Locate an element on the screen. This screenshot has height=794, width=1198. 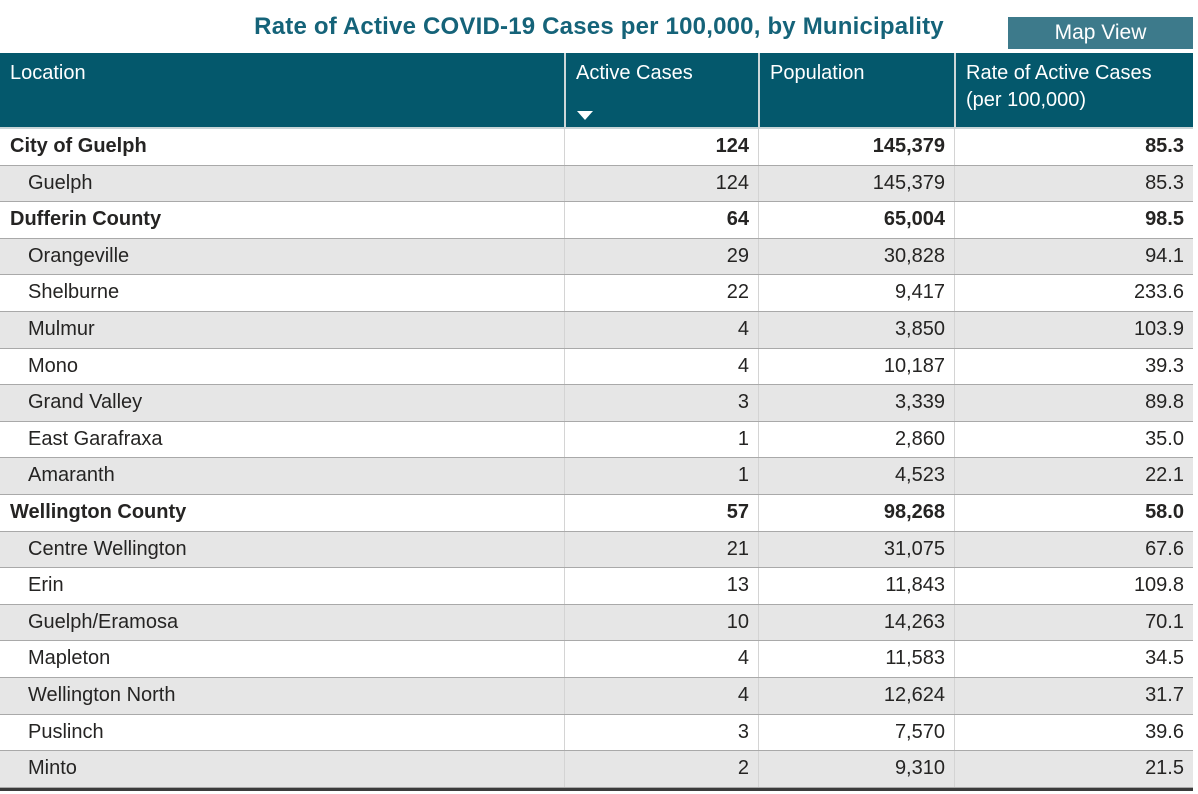
table-row: East Garafraxa 1 2,860 35.0 is located at coordinates (596, 440).